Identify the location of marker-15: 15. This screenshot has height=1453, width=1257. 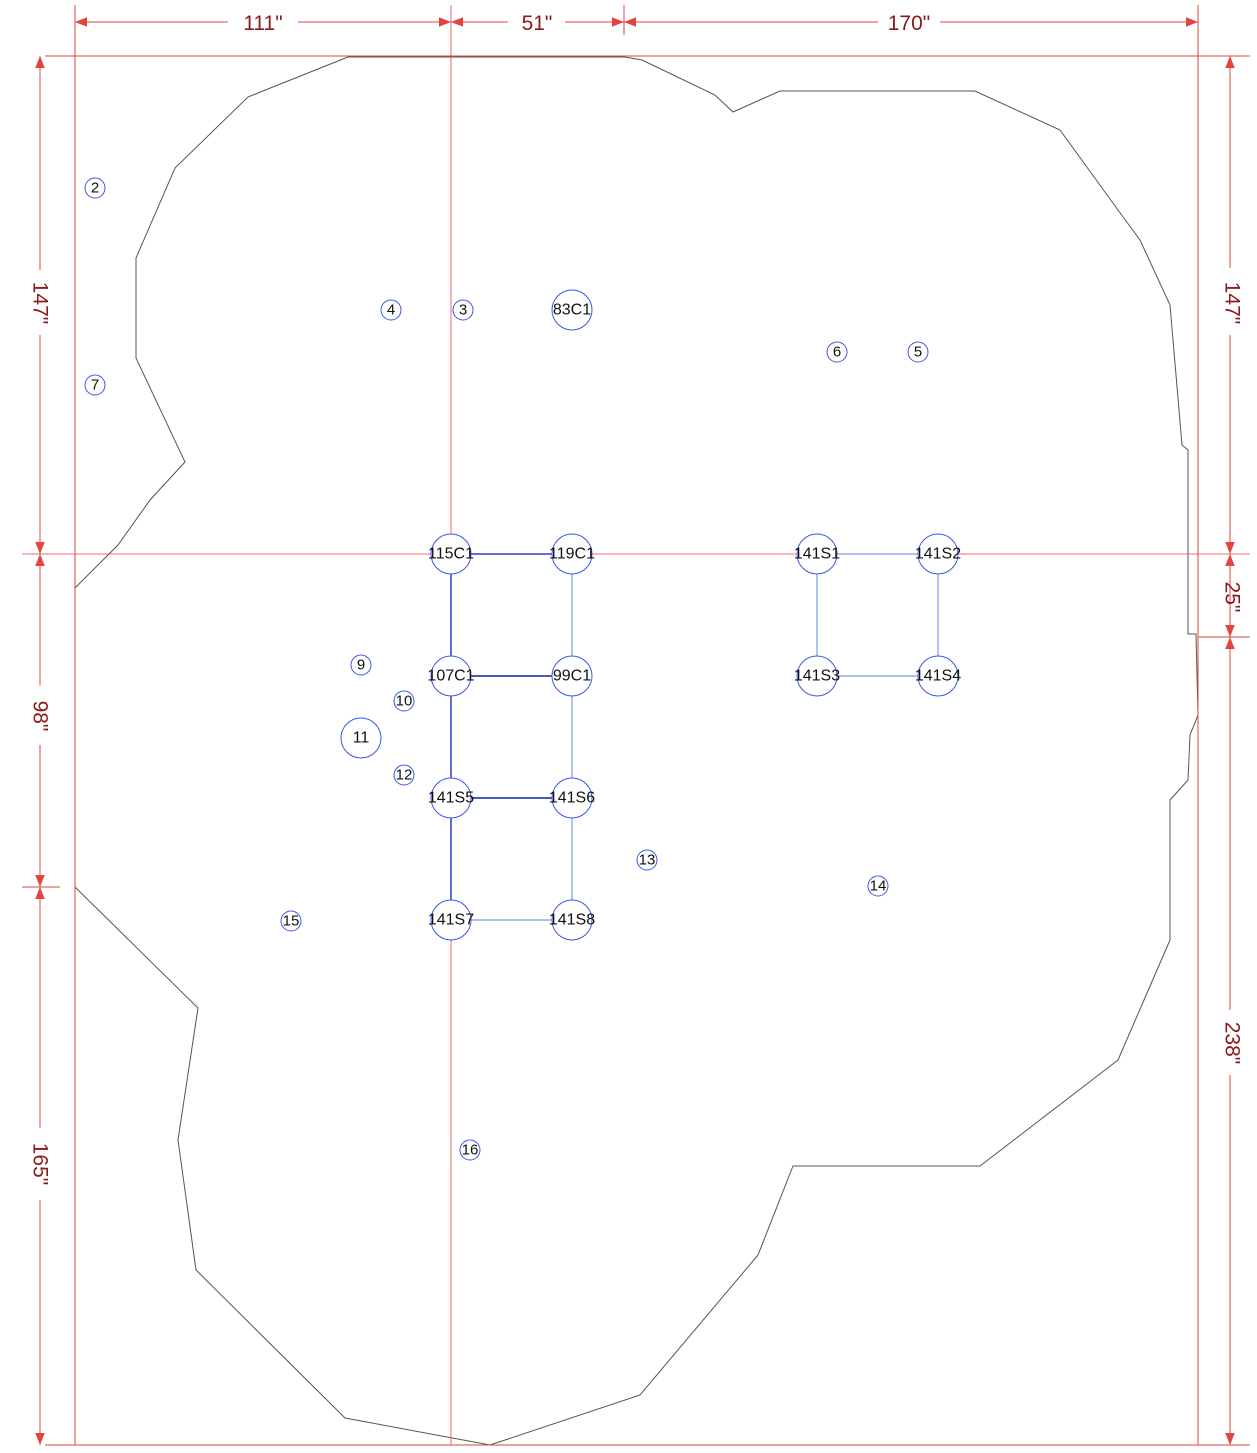
(291, 921).